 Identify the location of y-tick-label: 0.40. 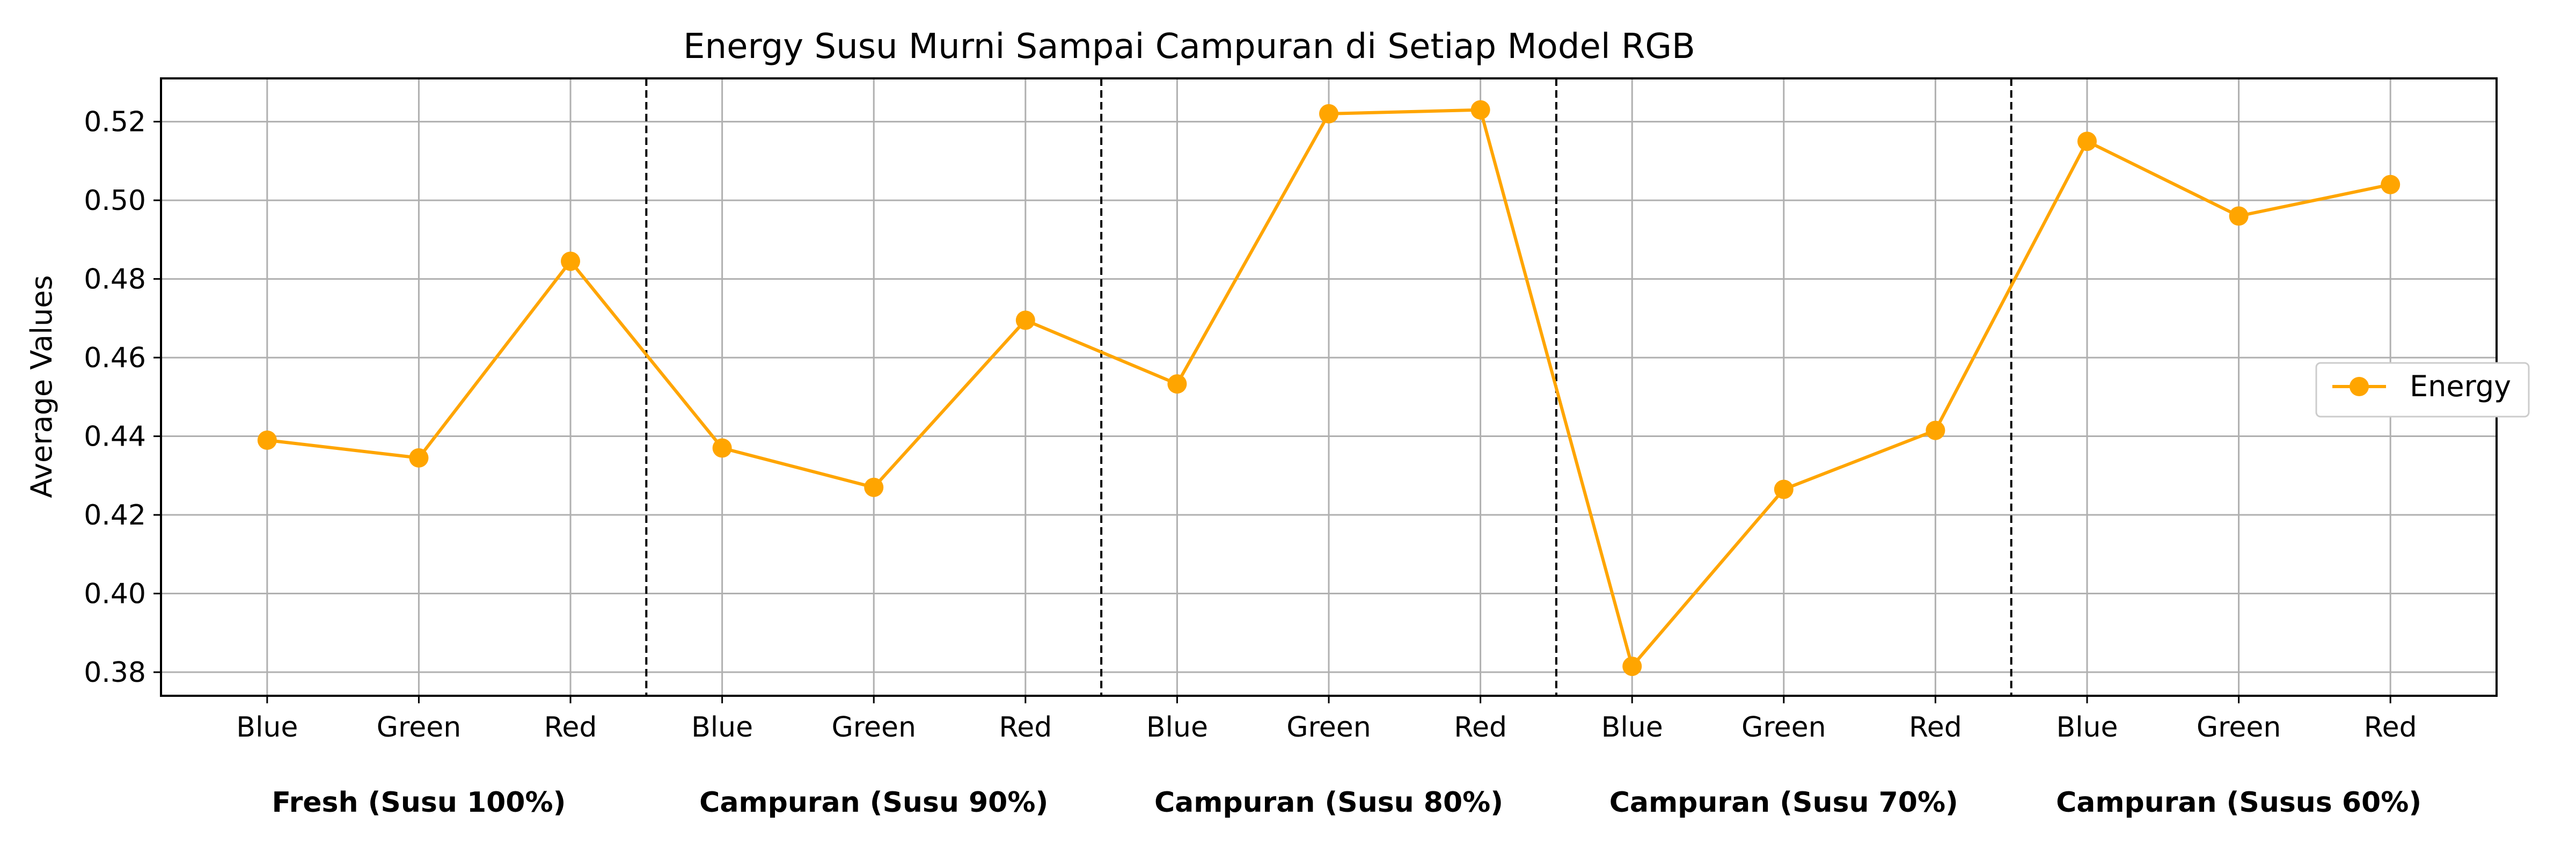
(115, 594).